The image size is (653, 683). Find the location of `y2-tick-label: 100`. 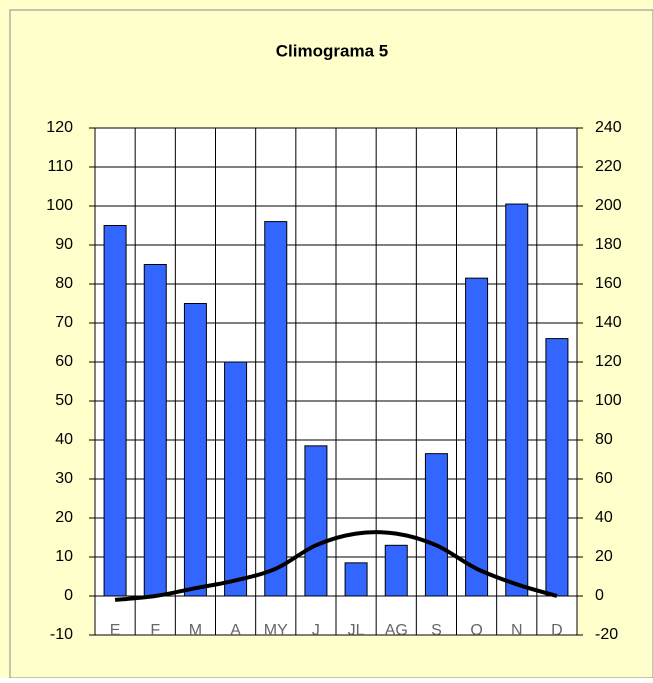

y2-tick-label: 100 is located at coordinates (608, 400).